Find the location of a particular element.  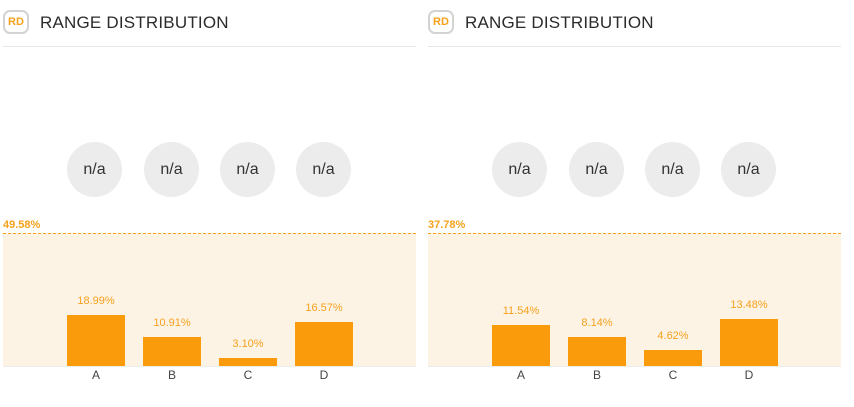

bar-value-label: 18.99% is located at coordinates (96, 301).